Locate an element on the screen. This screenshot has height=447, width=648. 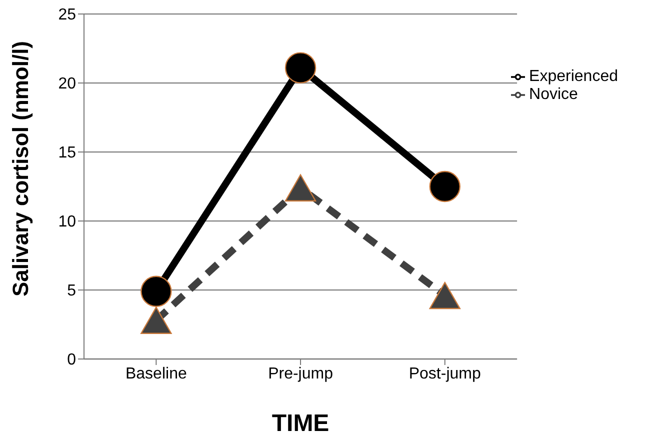
y-tick-label: 15 is located at coordinates (67, 153).